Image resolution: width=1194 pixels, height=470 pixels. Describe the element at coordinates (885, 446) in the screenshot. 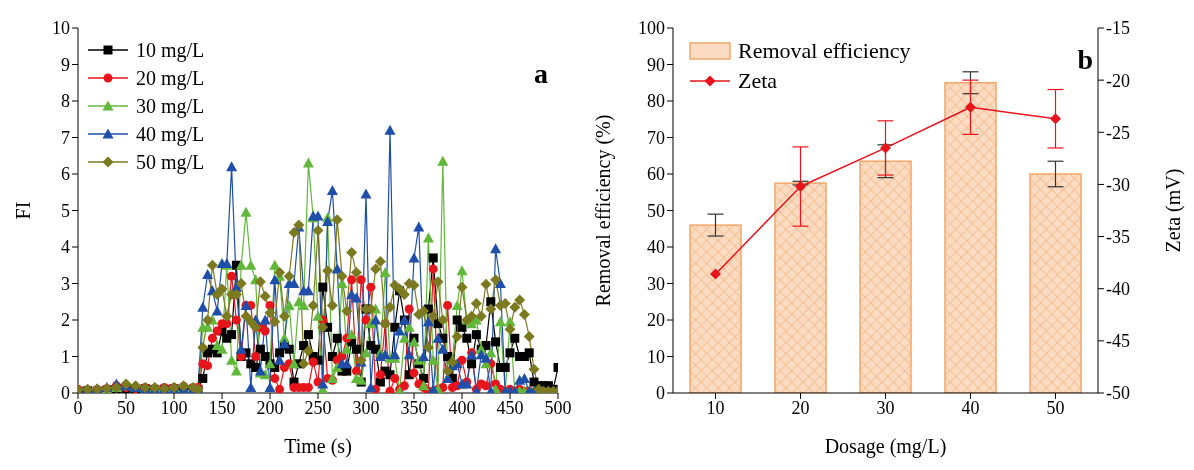

I see `x-axis-title: Dosage (mg/L)` at that location.